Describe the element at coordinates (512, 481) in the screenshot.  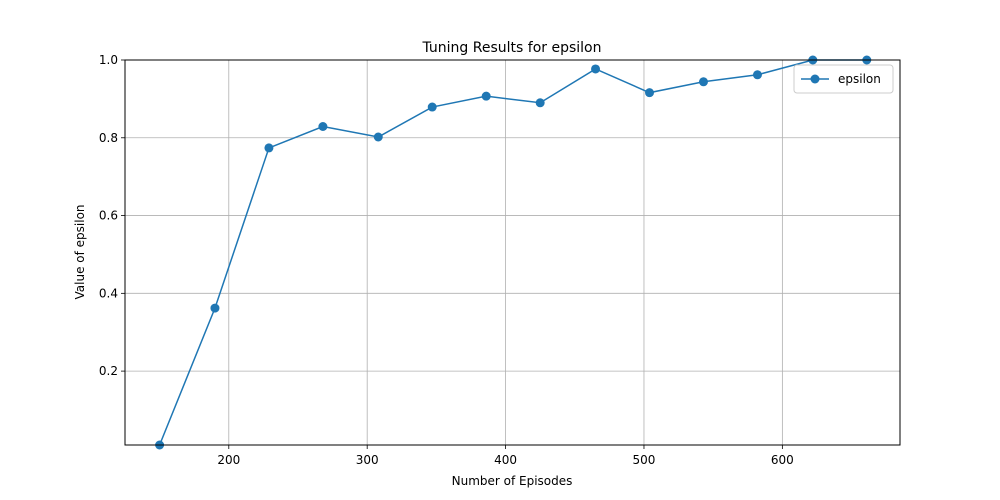
I see `x-axis-label: Number of Episodes` at that location.